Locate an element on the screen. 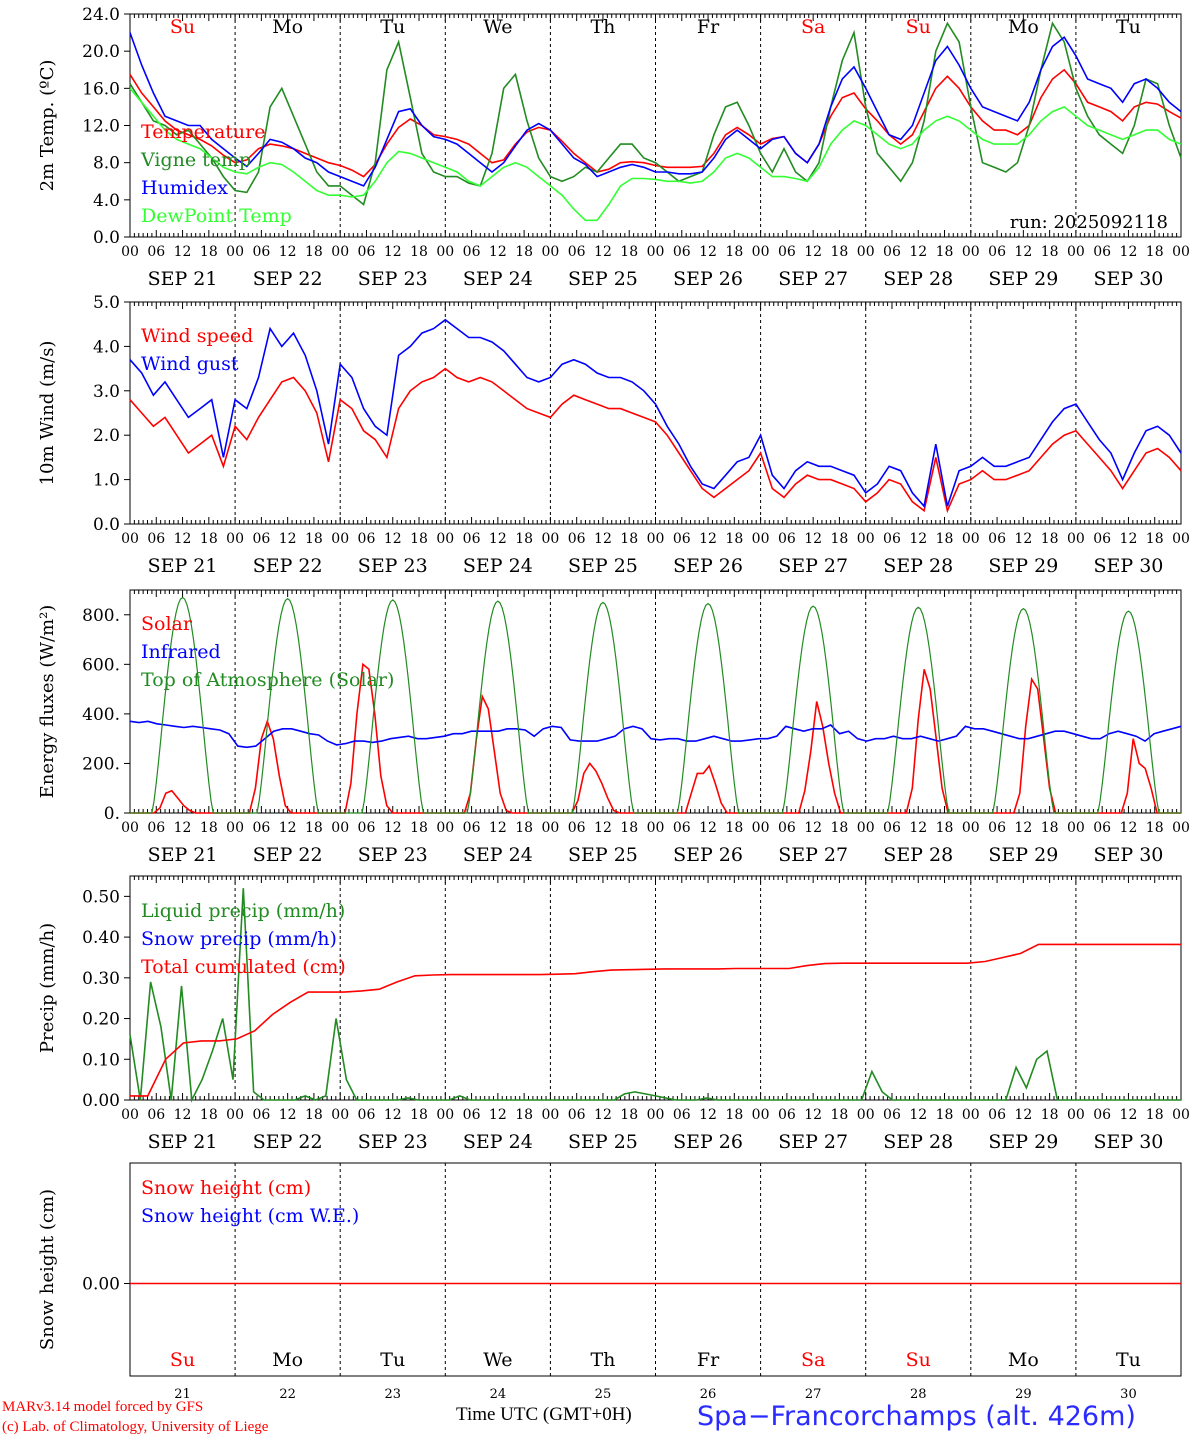  day-number-label: 28 is located at coordinates (918, 1394).